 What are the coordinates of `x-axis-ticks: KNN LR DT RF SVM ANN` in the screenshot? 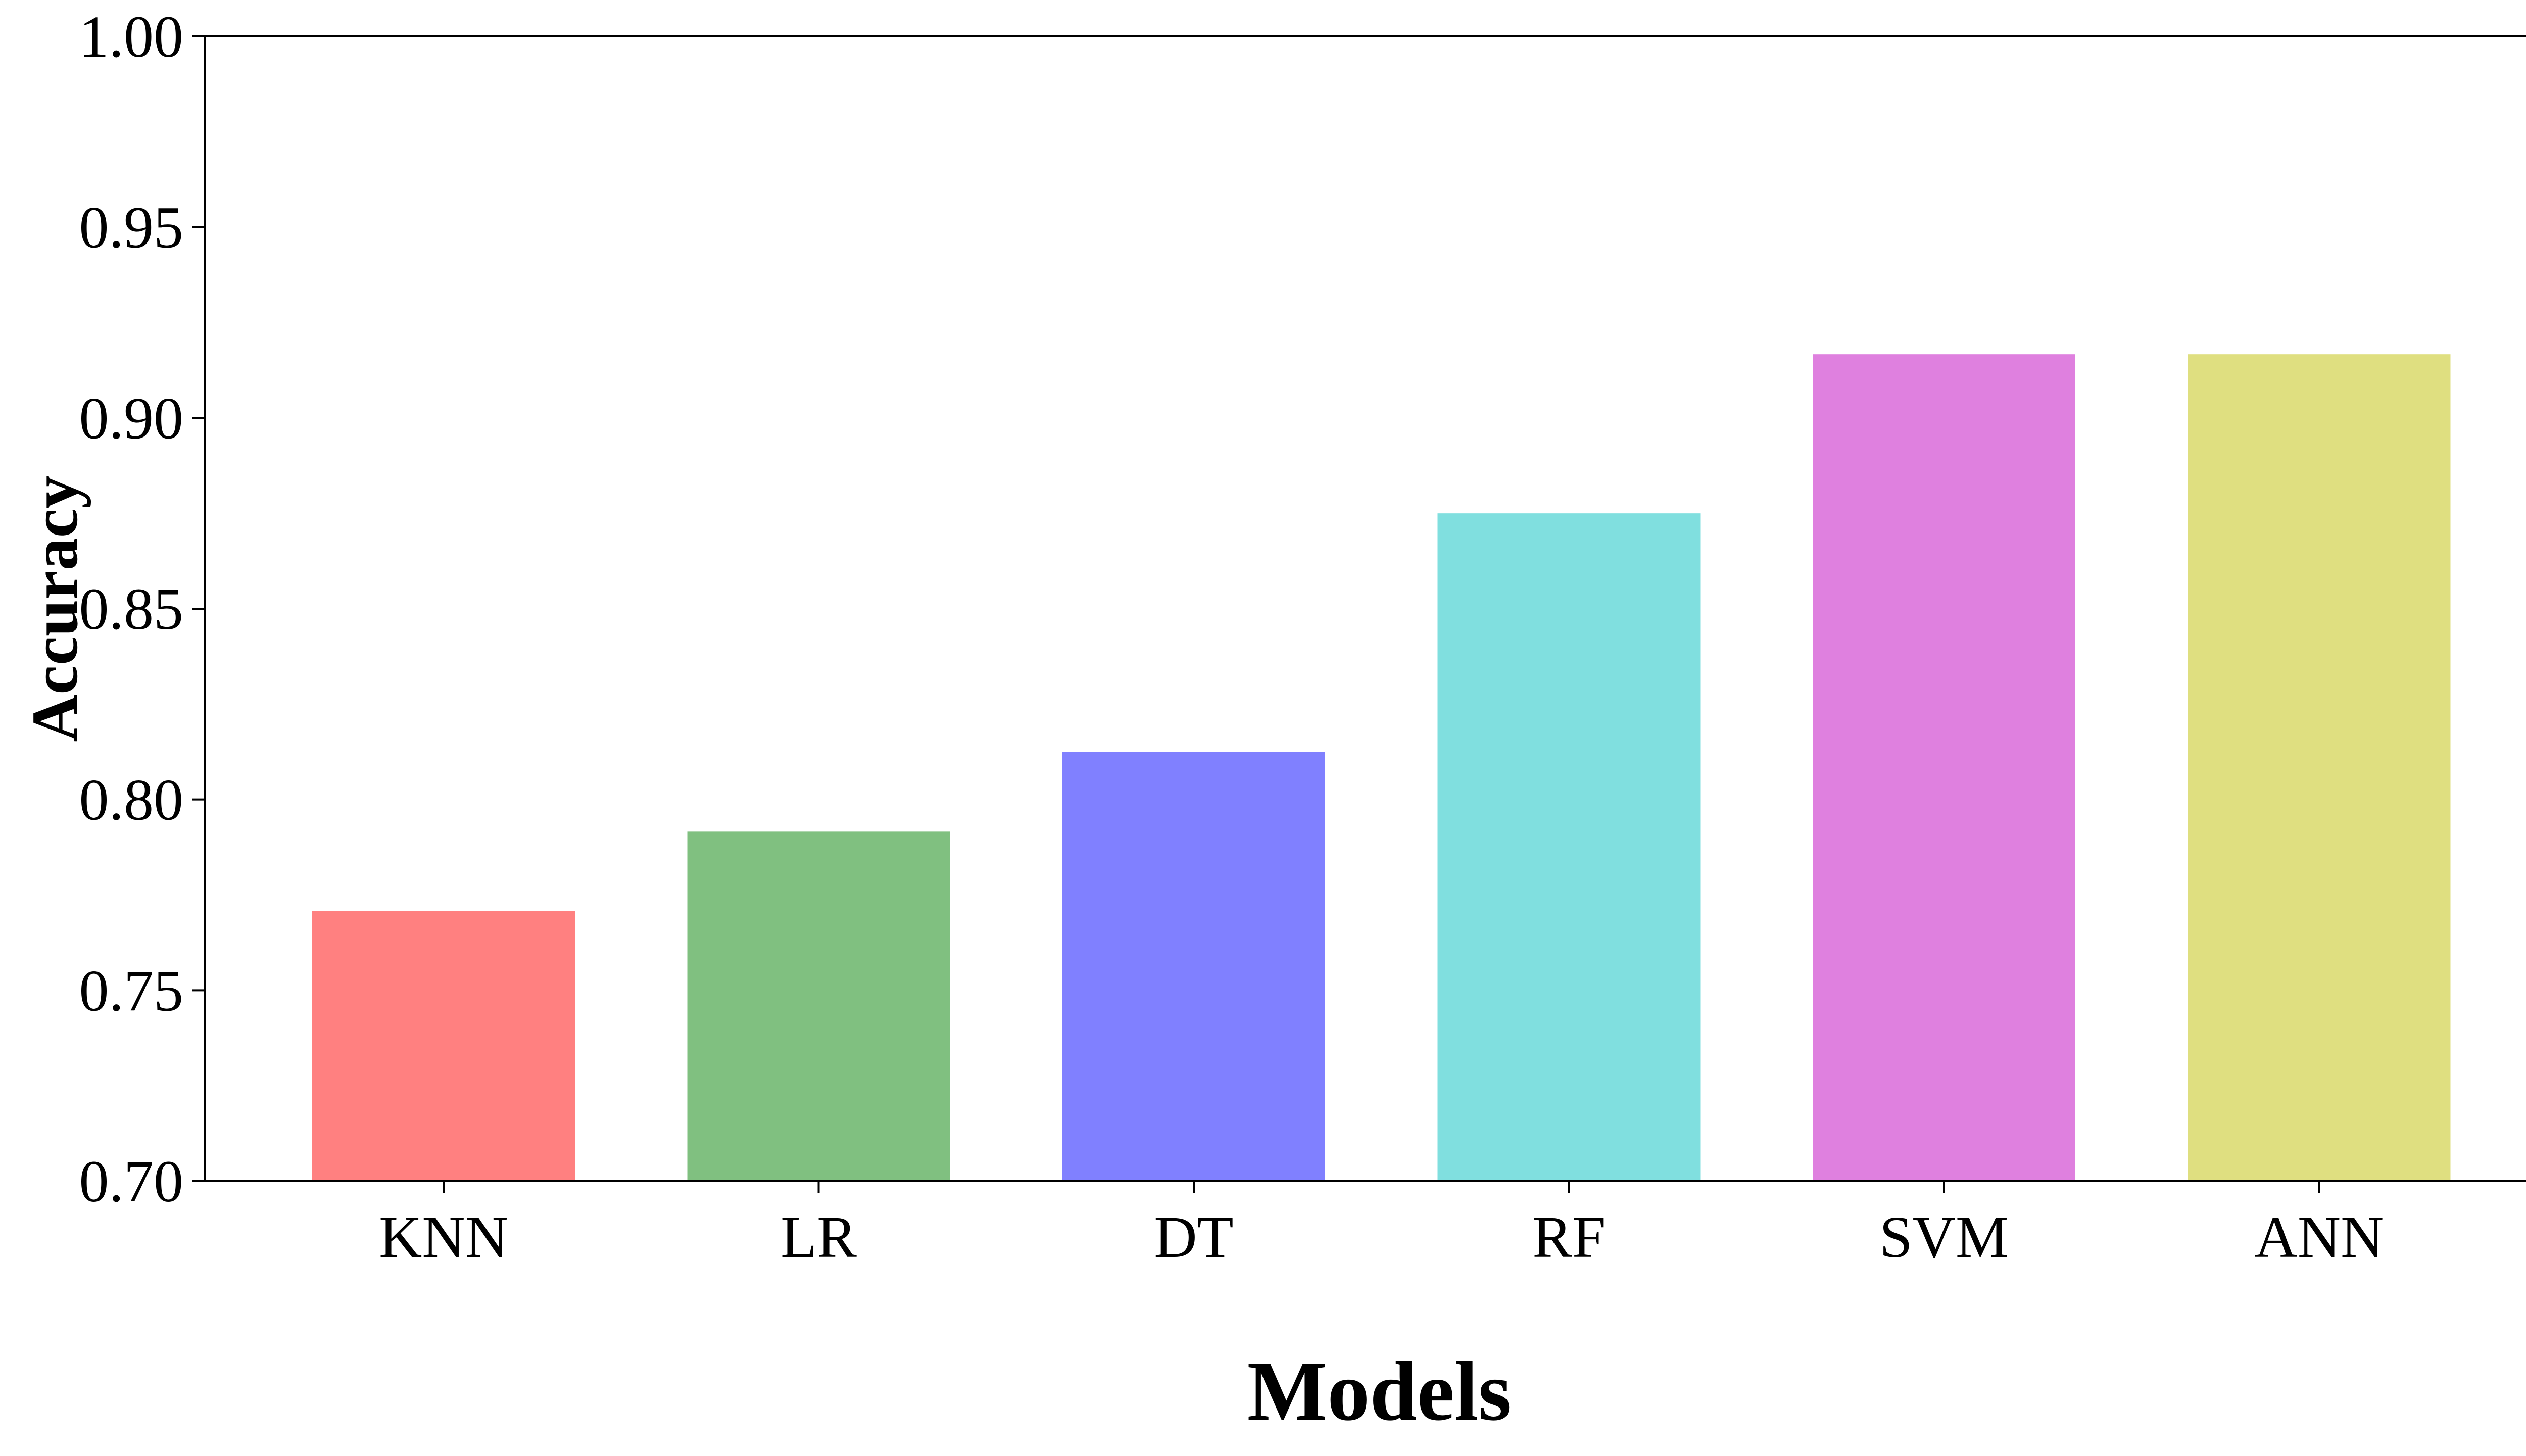 It's located at (1381, 1225).